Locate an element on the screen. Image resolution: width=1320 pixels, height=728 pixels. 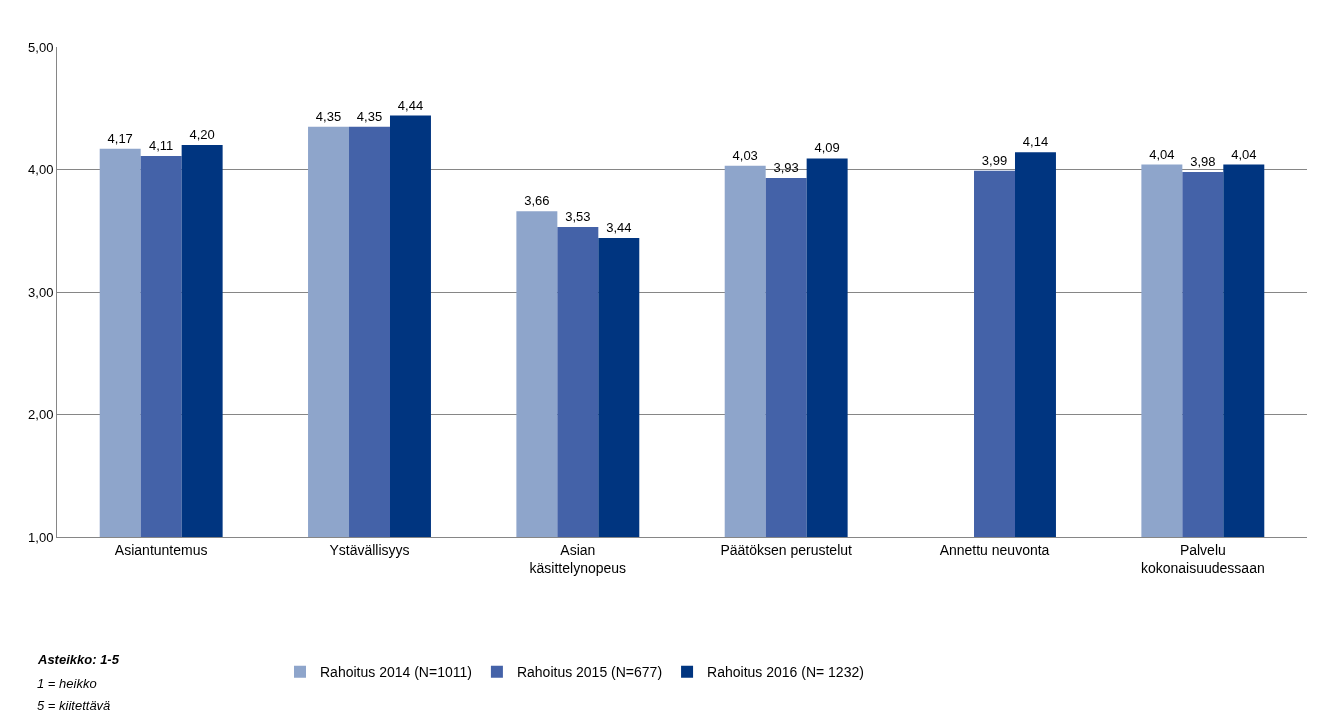
data-label: 3,99 is located at coordinates (994, 160).